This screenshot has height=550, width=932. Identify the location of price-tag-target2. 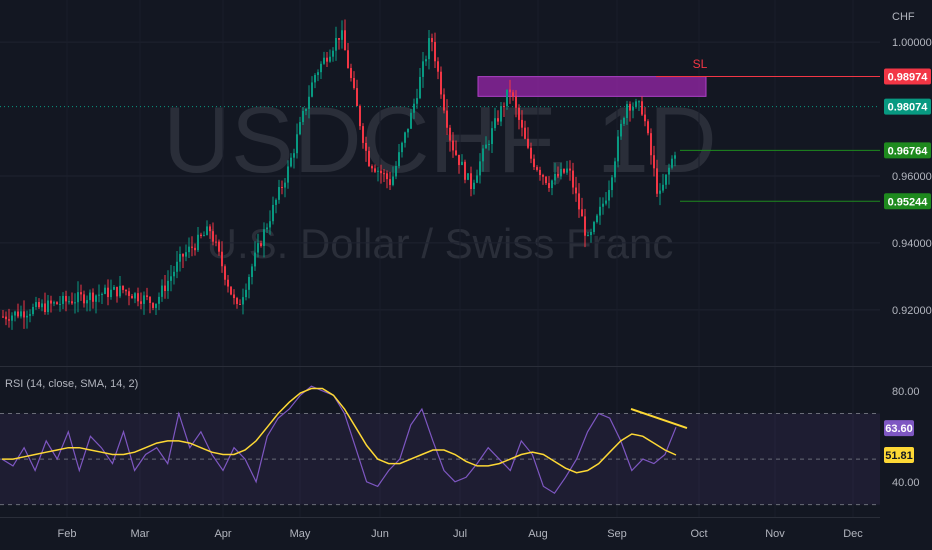
(907, 201).